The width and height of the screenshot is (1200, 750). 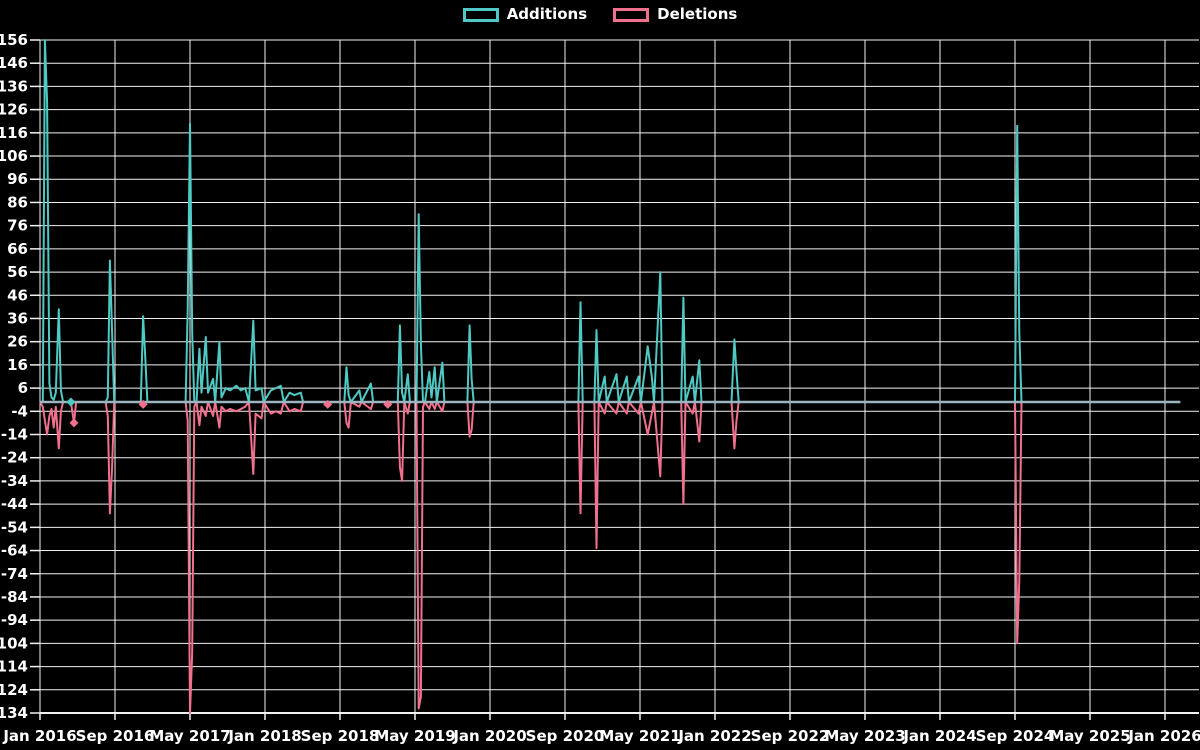 What do you see at coordinates (14, 110) in the screenshot?
I see `y-tick-label: 126` at bounding box center [14, 110].